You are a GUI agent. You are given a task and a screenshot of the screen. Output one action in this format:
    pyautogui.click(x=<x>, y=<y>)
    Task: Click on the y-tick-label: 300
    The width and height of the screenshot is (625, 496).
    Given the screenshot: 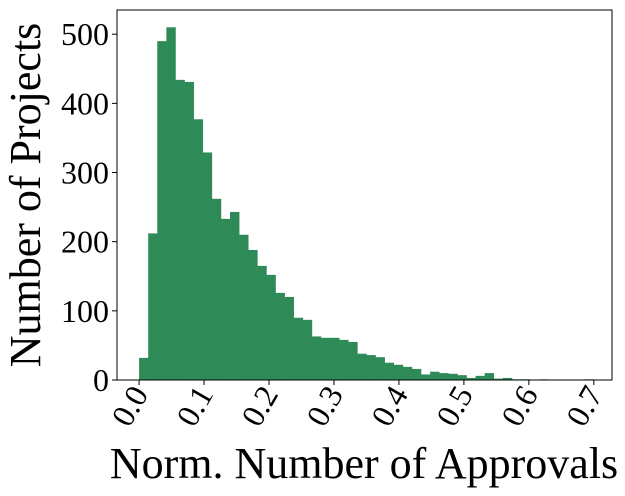 What is the action you would take?
    pyautogui.click(x=85, y=173)
    